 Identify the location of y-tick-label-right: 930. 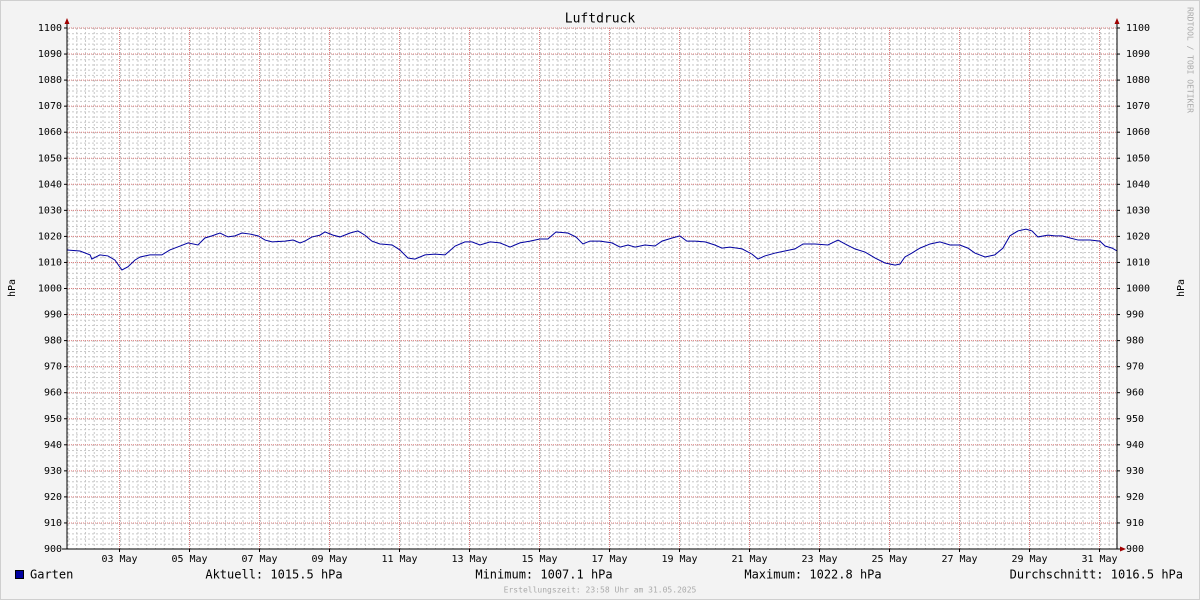
(1135, 471).